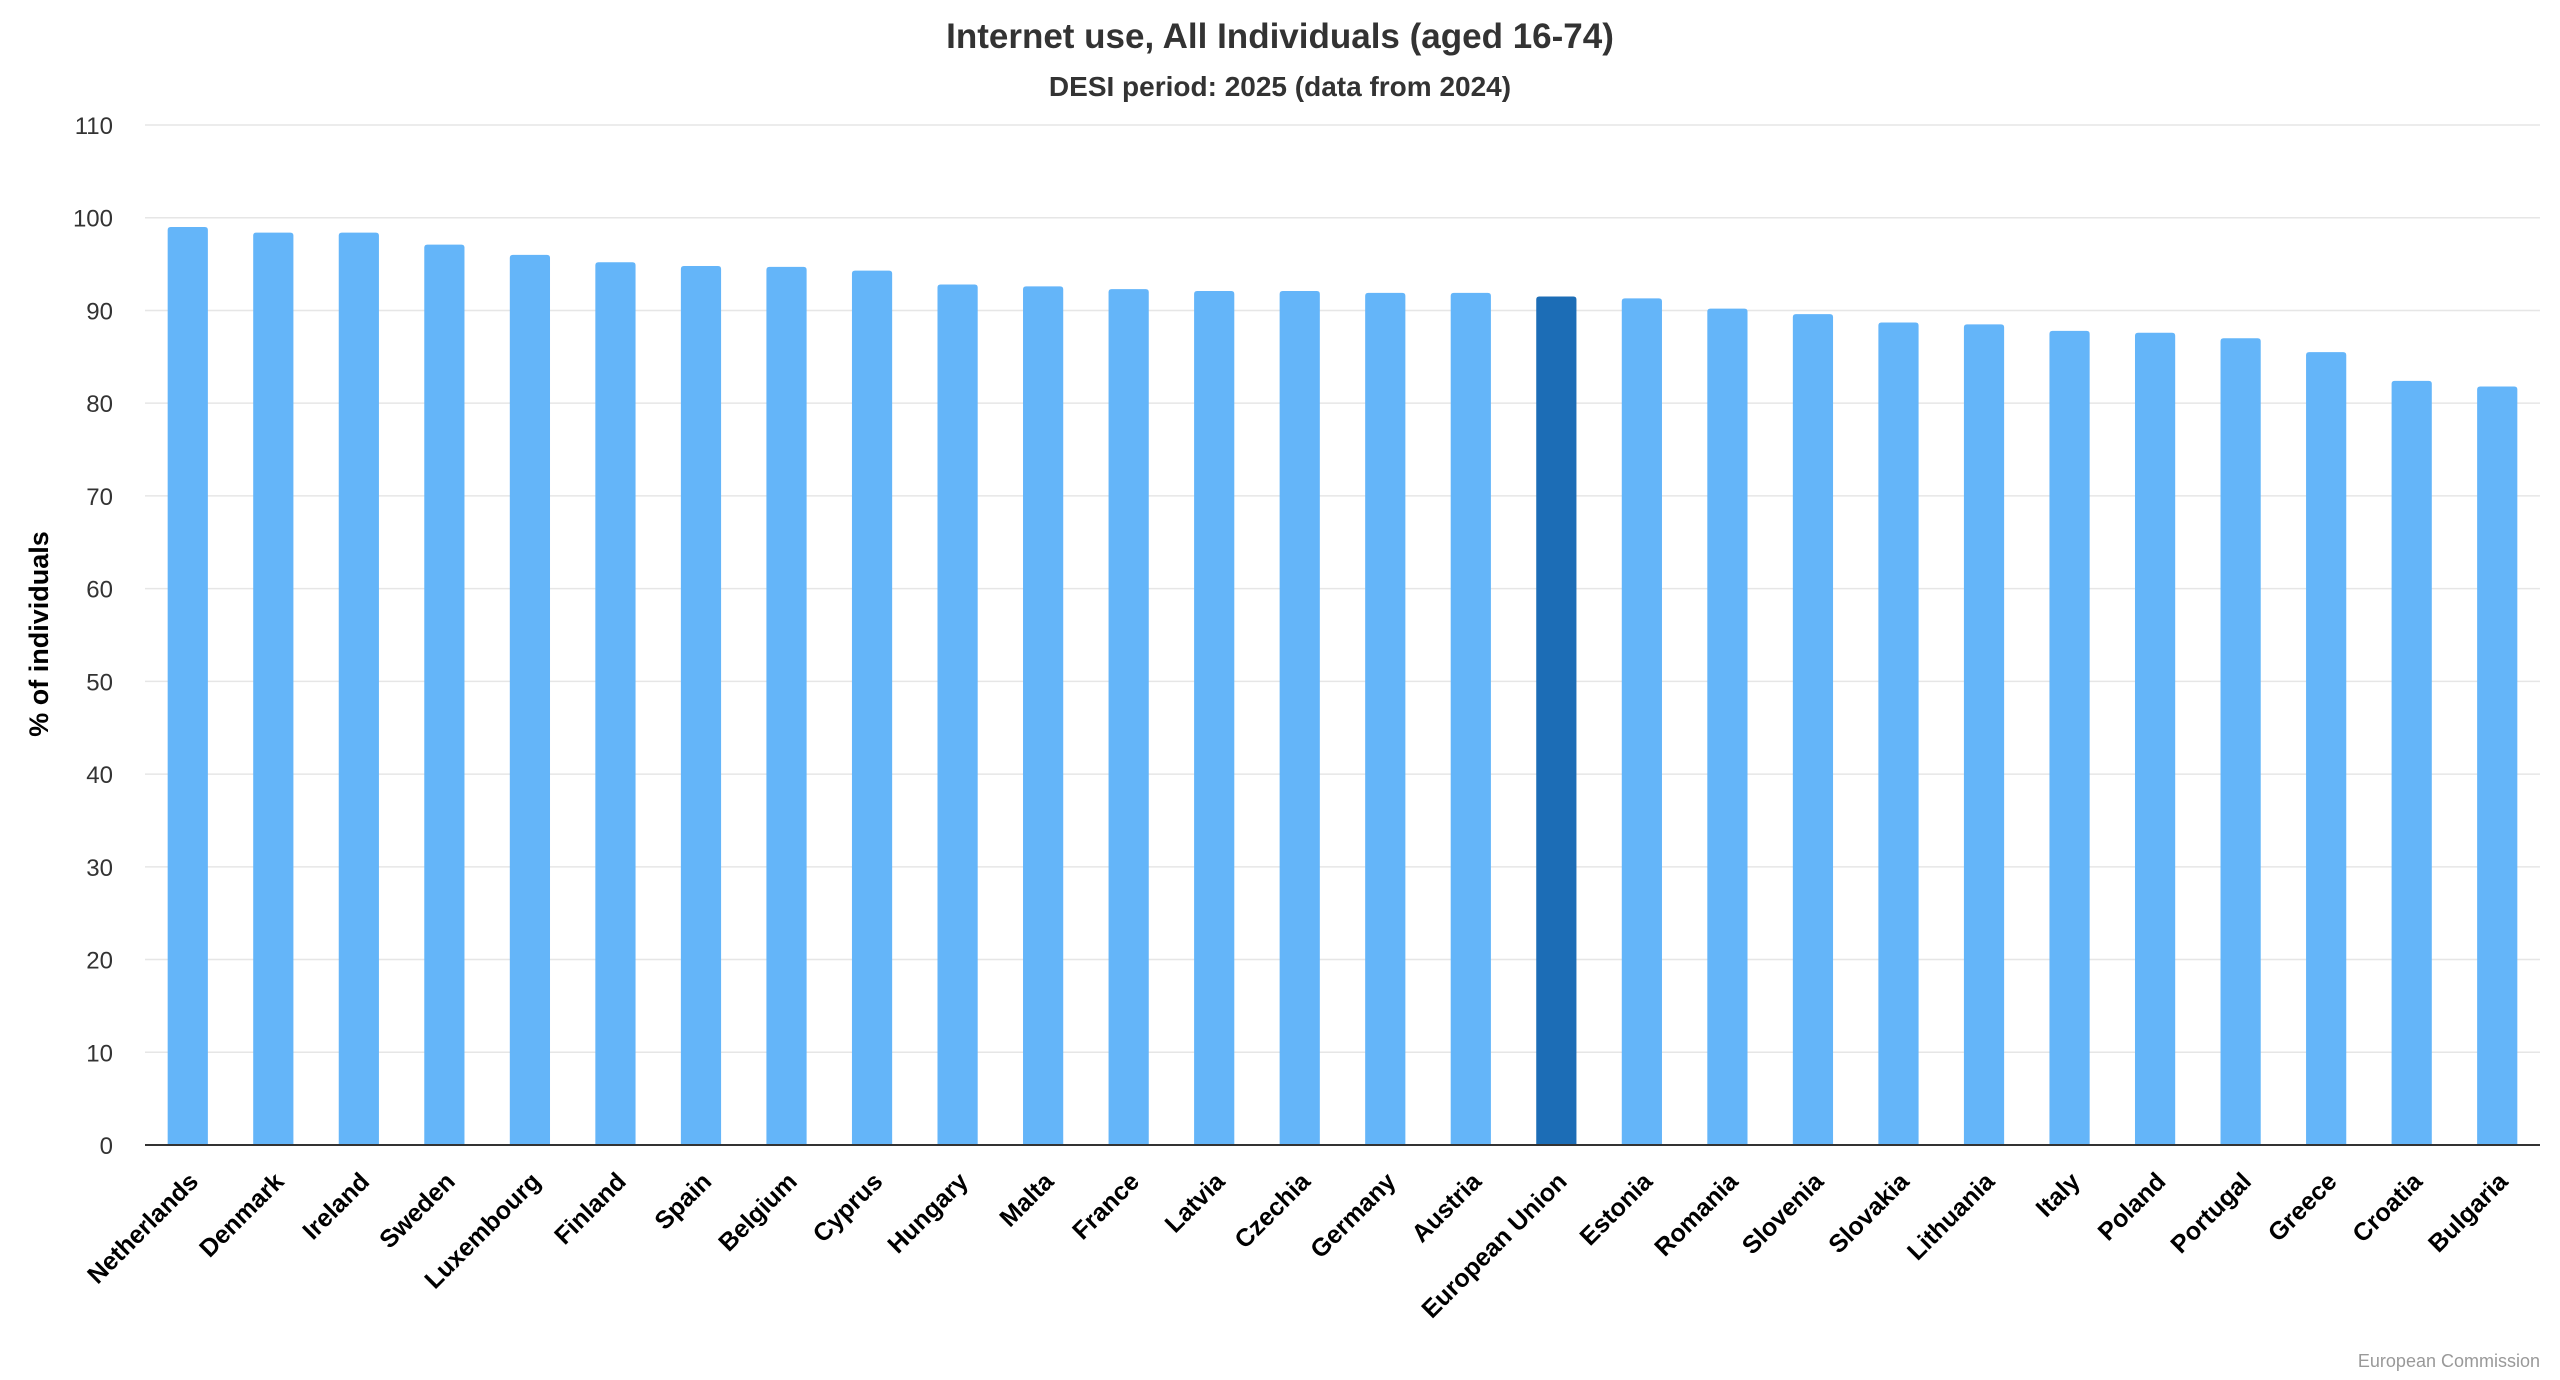  Describe the element at coordinates (2468, 1212) in the screenshot. I see `x-tick-label: Bulgaria` at that location.